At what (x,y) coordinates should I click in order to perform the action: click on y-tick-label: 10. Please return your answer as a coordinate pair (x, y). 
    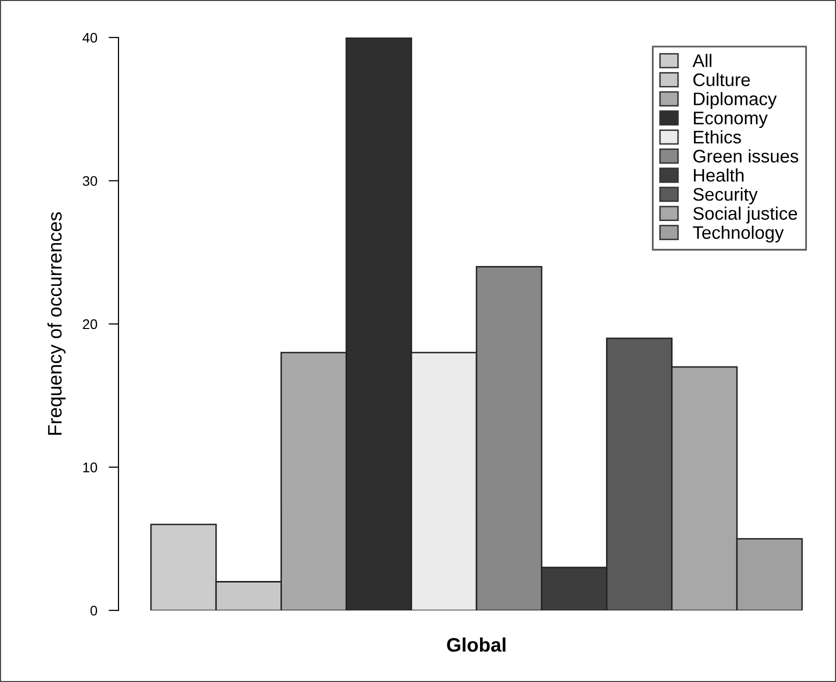
    Looking at the image, I should click on (90, 467).